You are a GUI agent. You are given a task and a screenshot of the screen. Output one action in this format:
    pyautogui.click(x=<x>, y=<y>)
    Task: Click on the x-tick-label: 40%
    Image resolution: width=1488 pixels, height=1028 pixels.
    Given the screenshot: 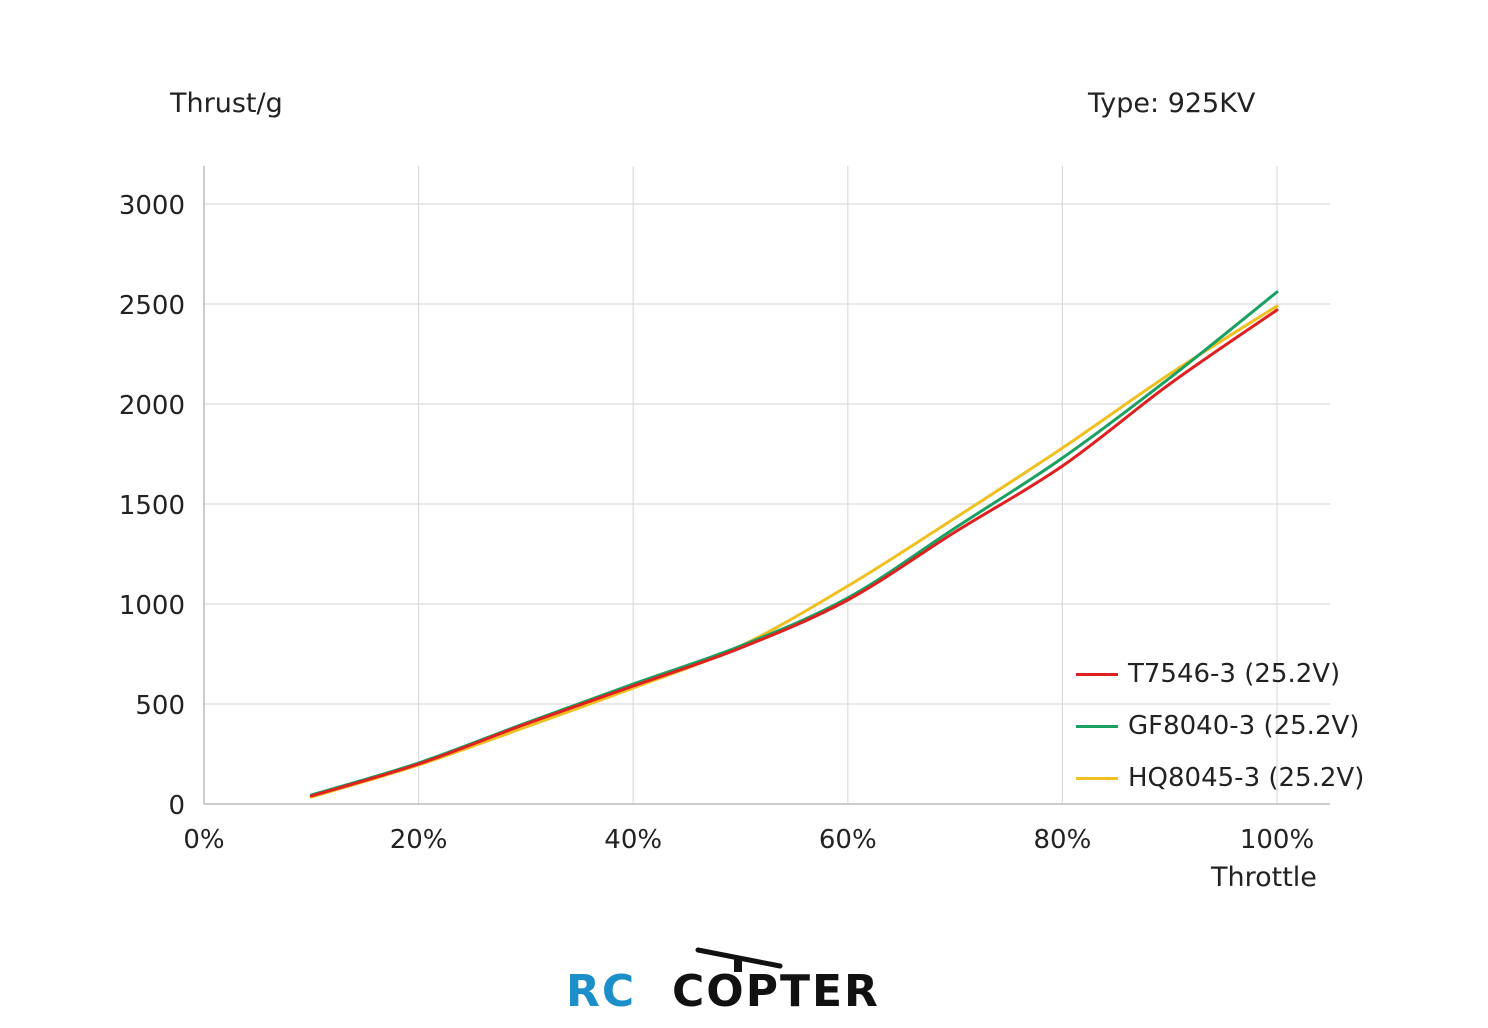 What is the action you would take?
    pyautogui.click(x=633, y=840)
    